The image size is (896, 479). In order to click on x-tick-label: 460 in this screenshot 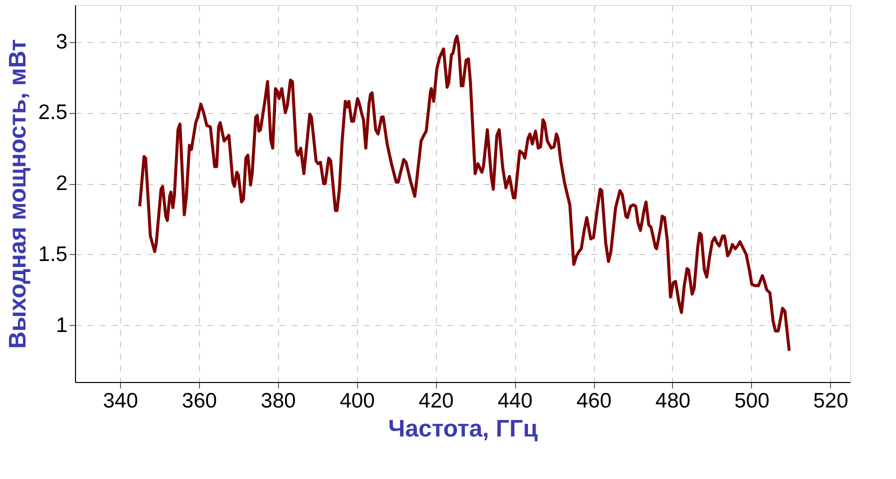, I will do `click(594, 401)`.